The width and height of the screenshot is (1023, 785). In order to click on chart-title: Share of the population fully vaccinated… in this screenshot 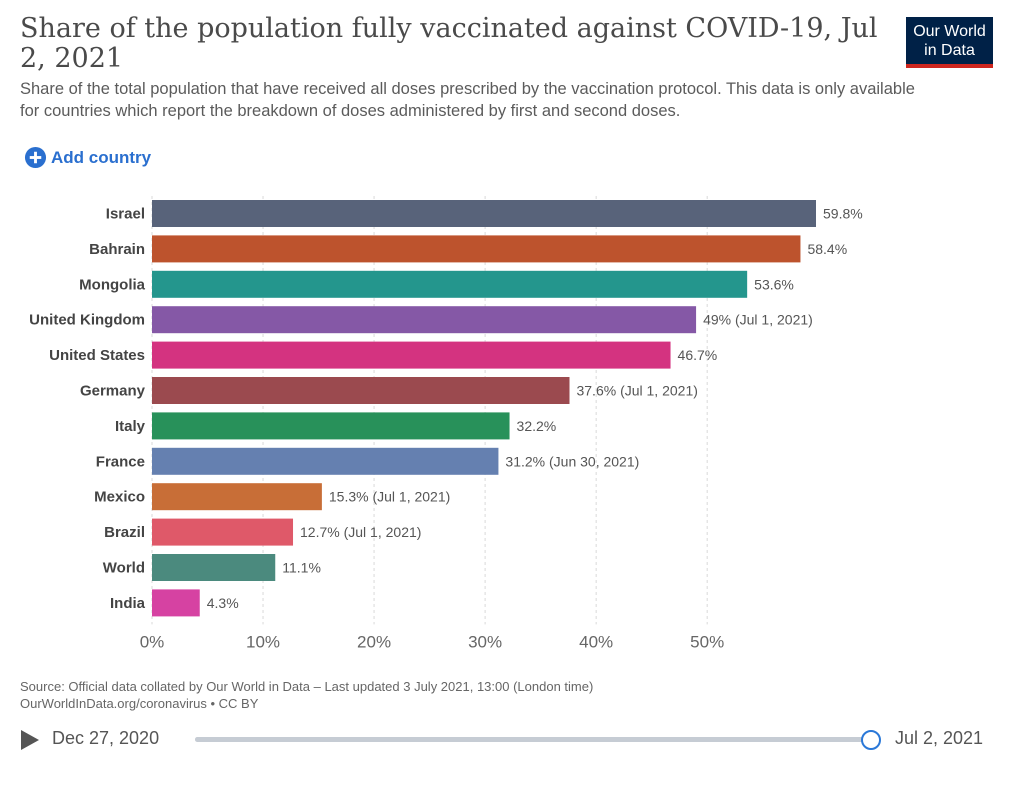, I will do `click(449, 43)`.